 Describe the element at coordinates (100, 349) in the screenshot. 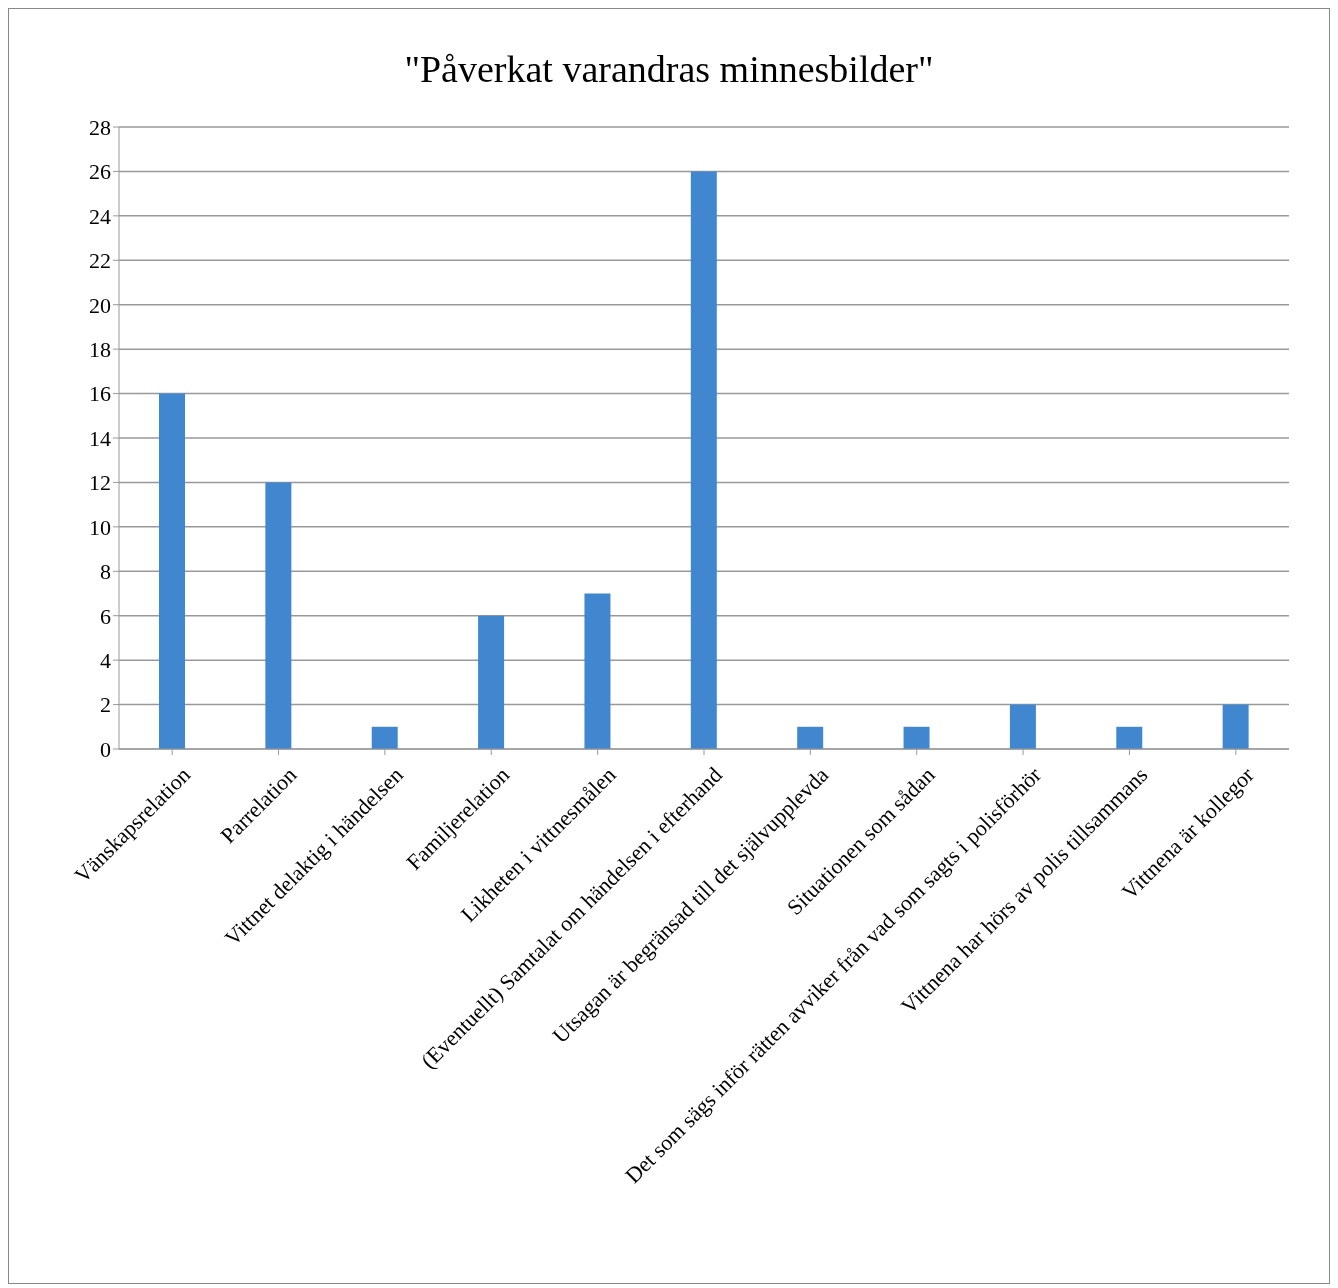

I see `y-tick-label: 18` at that location.